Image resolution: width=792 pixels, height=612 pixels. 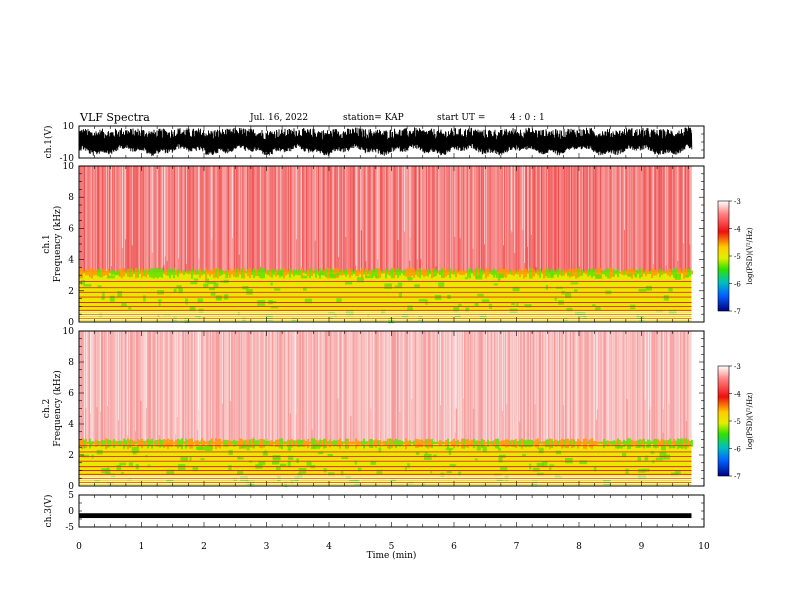 What do you see at coordinates (57, 408) in the screenshot?
I see `ch2-ylabel-freq: Frequency (kHz)` at bounding box center [57, 408].